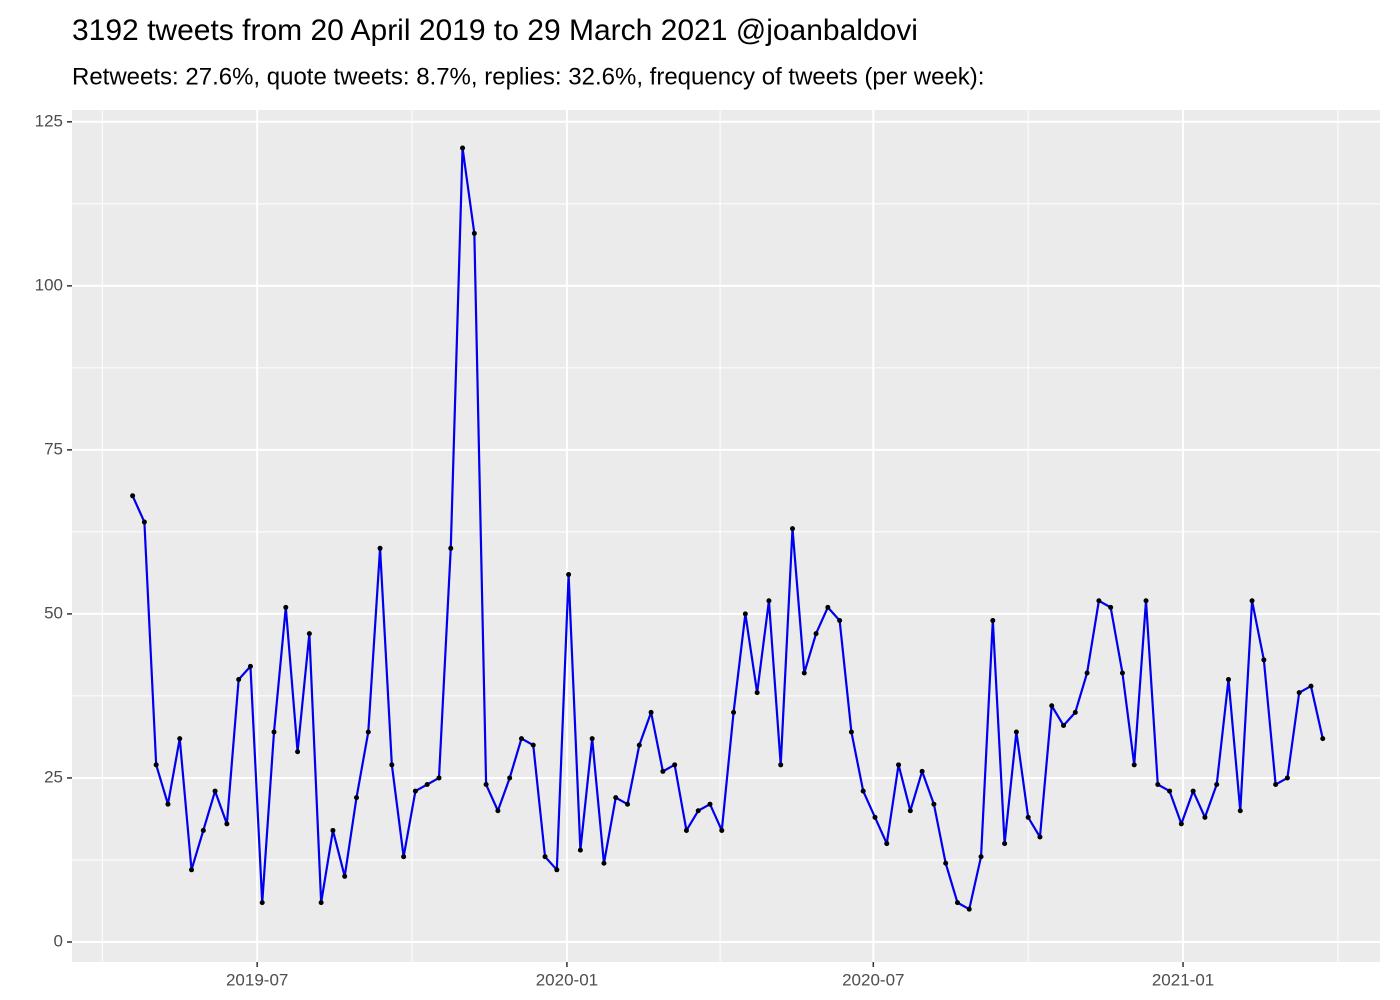  What do you see at coordinates (257, 979) in the screenshot?
I see `x-tick-label: 2019-07` at bounding box center [257, 979].